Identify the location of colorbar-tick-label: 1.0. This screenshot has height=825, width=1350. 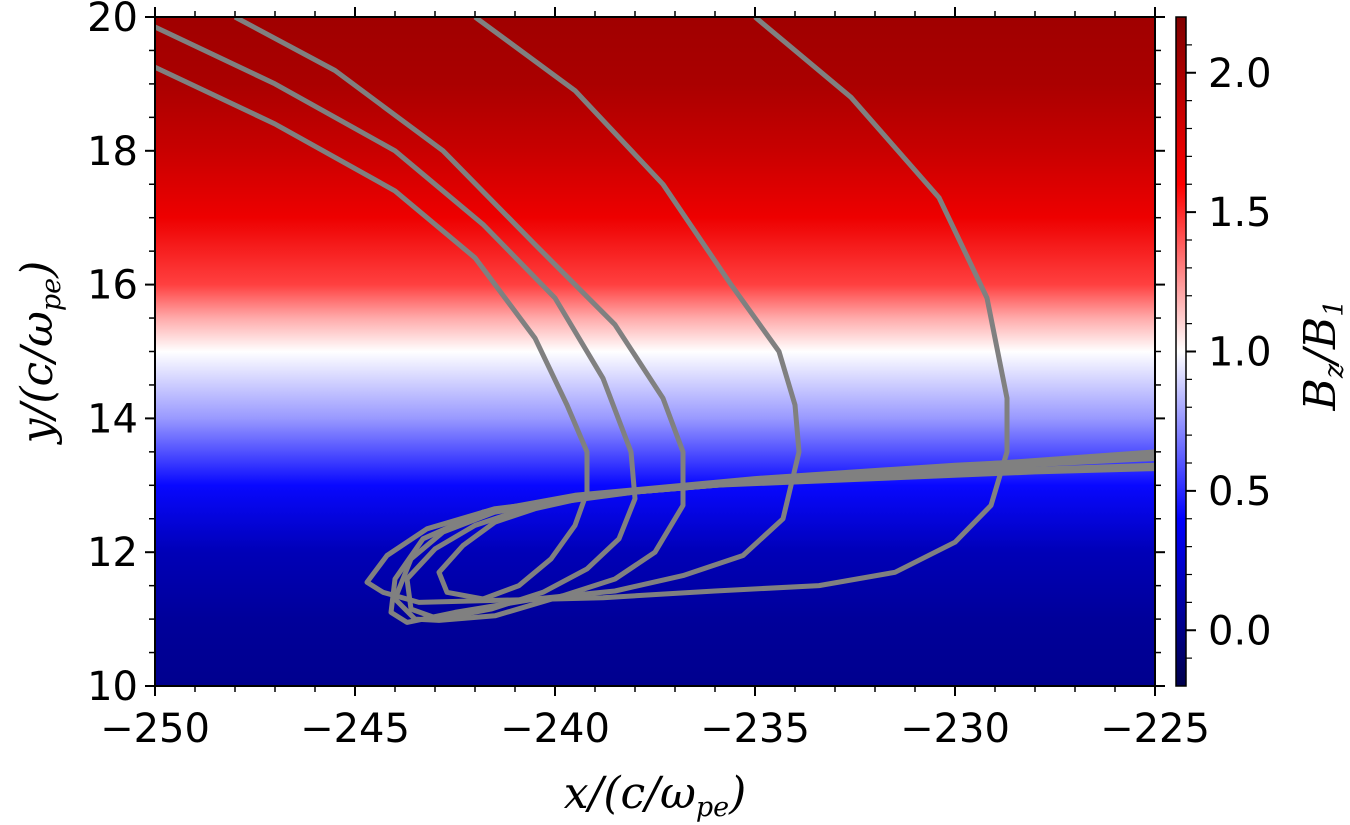
(1240, 353).